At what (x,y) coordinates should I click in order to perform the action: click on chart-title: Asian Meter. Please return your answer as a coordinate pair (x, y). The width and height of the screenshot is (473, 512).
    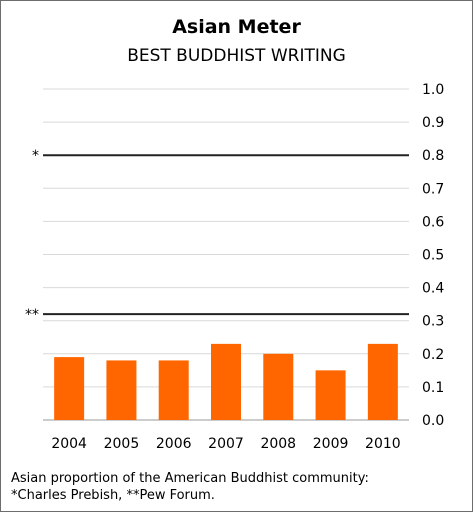
    Looking at the image, I should click on (236, 27).